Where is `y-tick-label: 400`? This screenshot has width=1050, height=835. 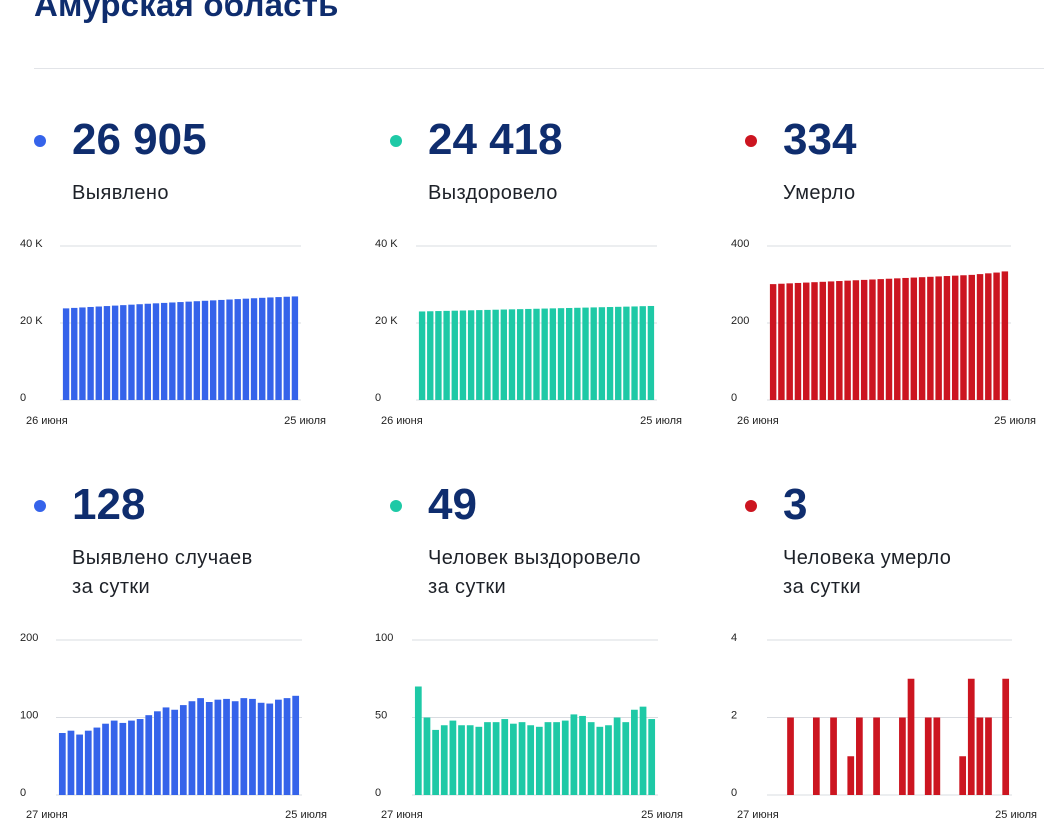 y-tick-label: 400 is located at coordinates (740, 244).